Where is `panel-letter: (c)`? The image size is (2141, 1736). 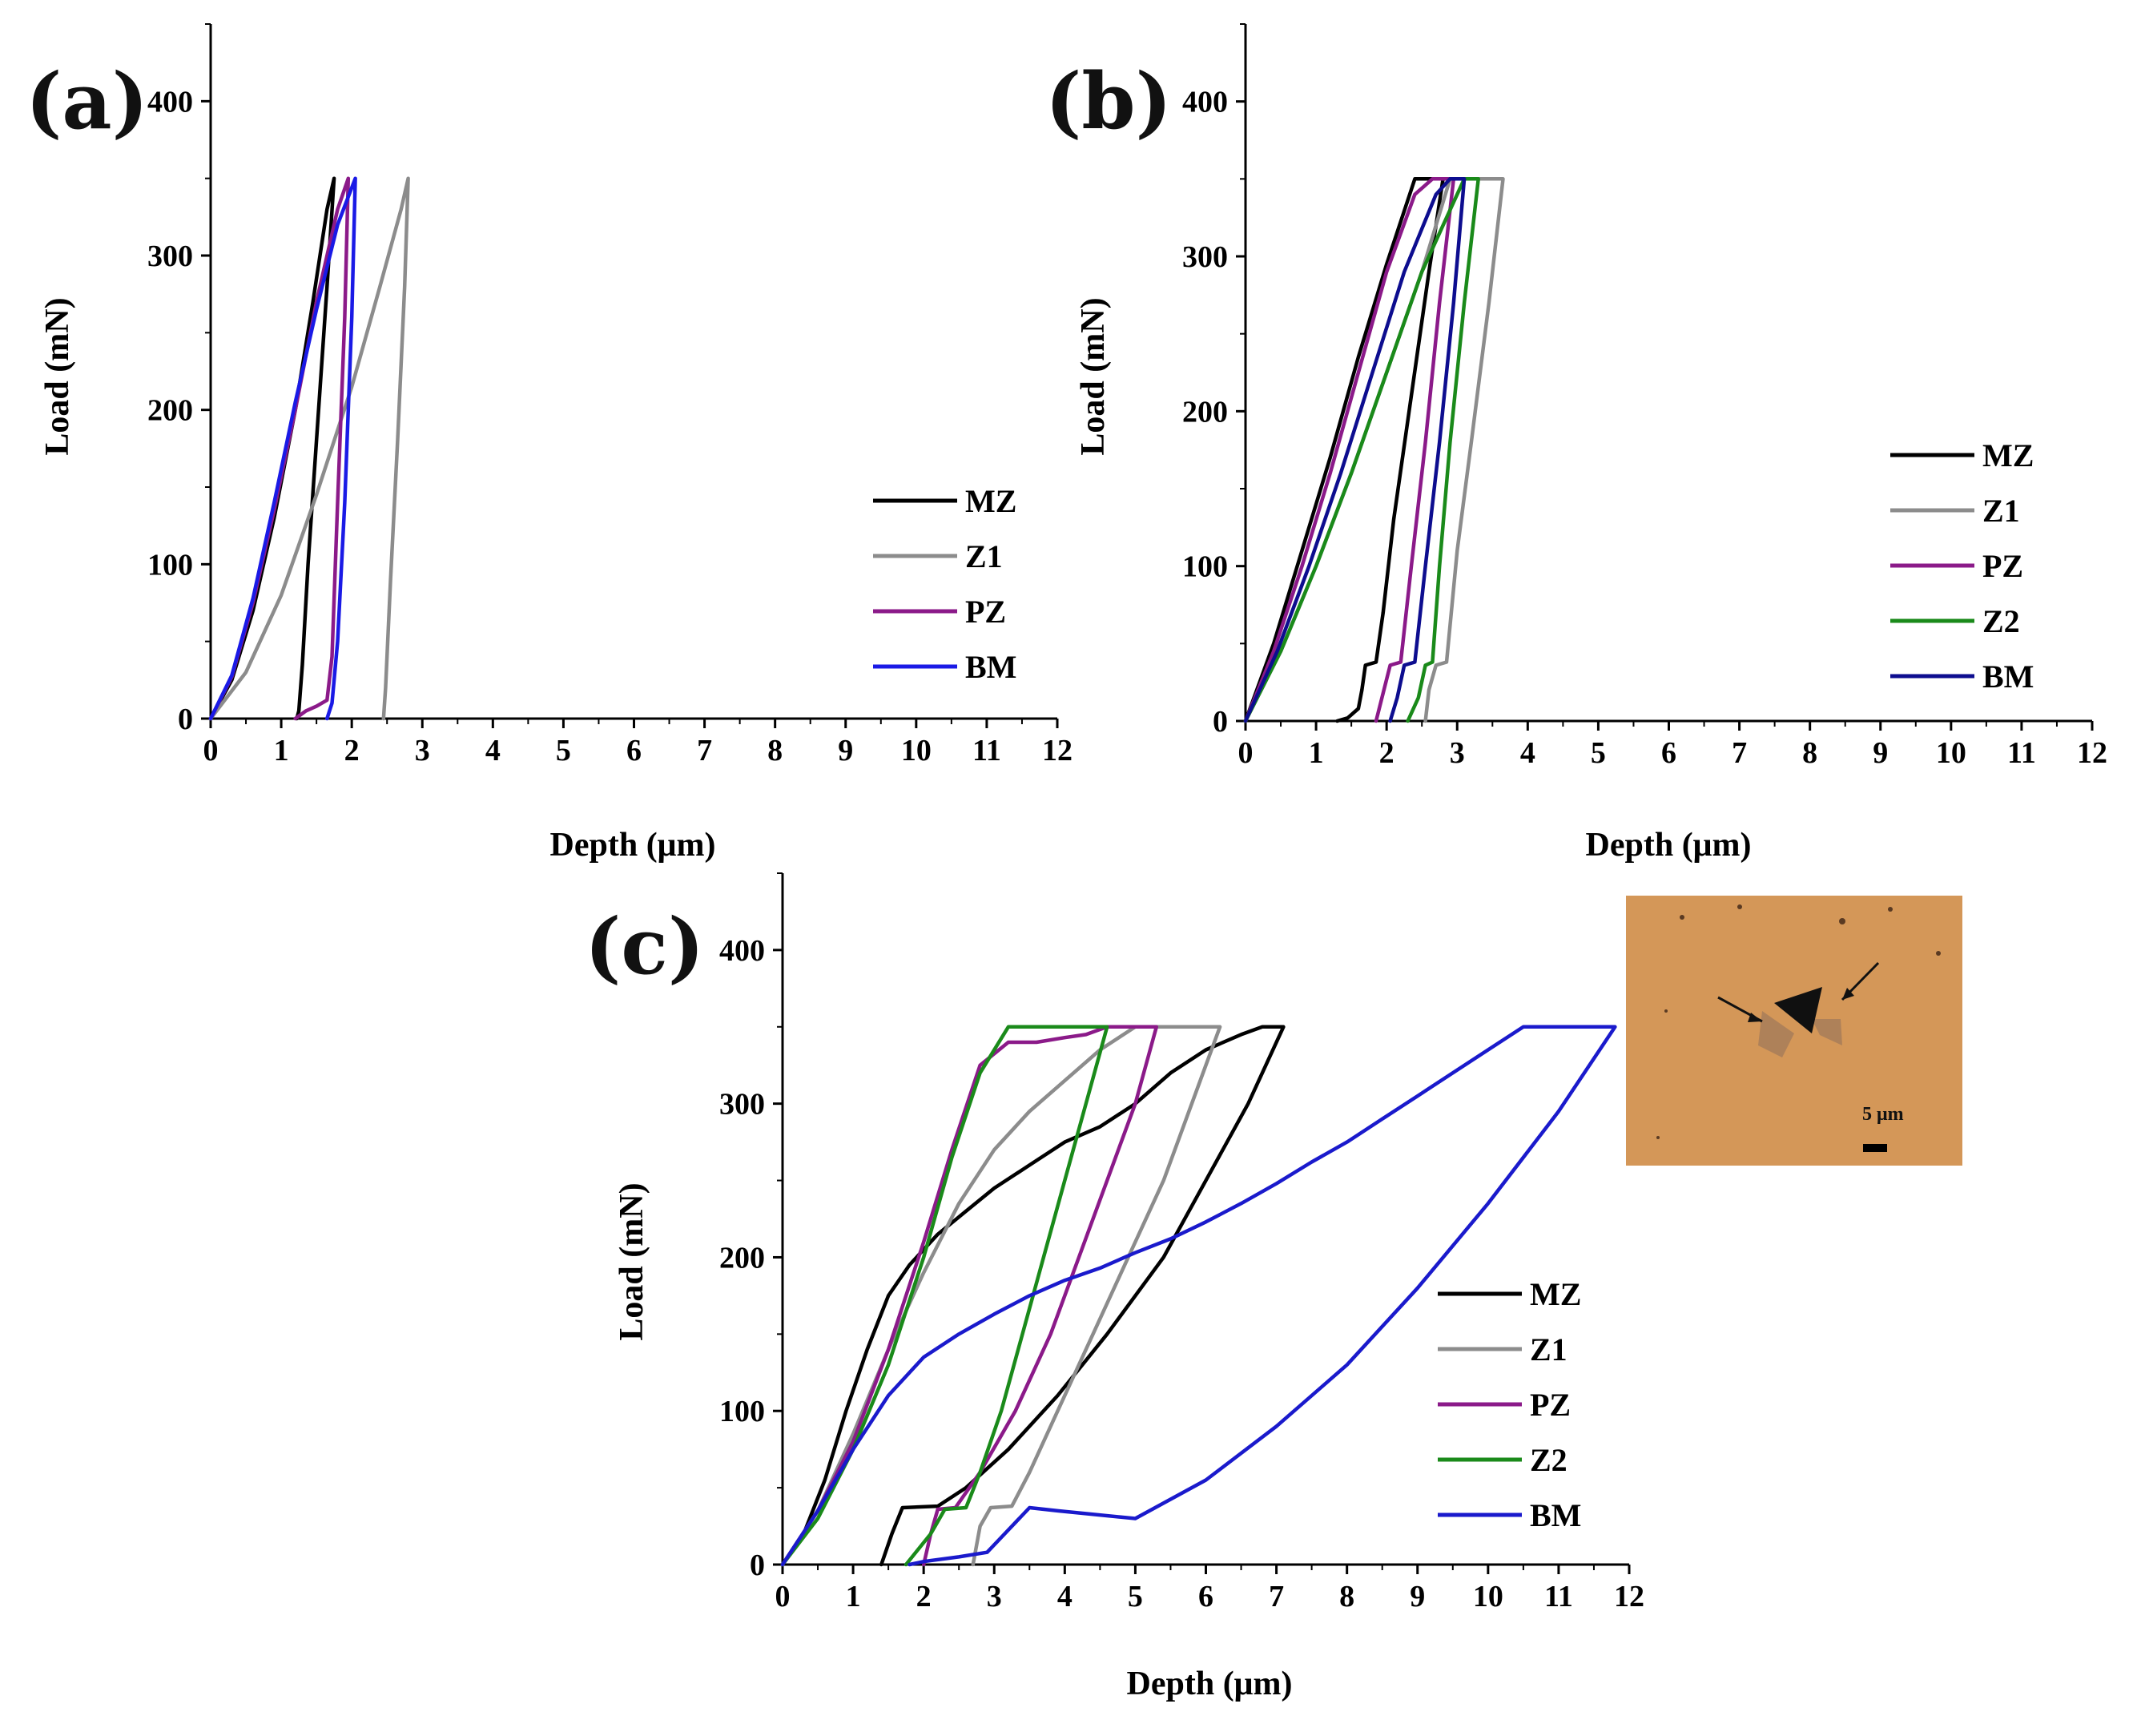
panel-letter: (c) is located at coordinates (644, 947).